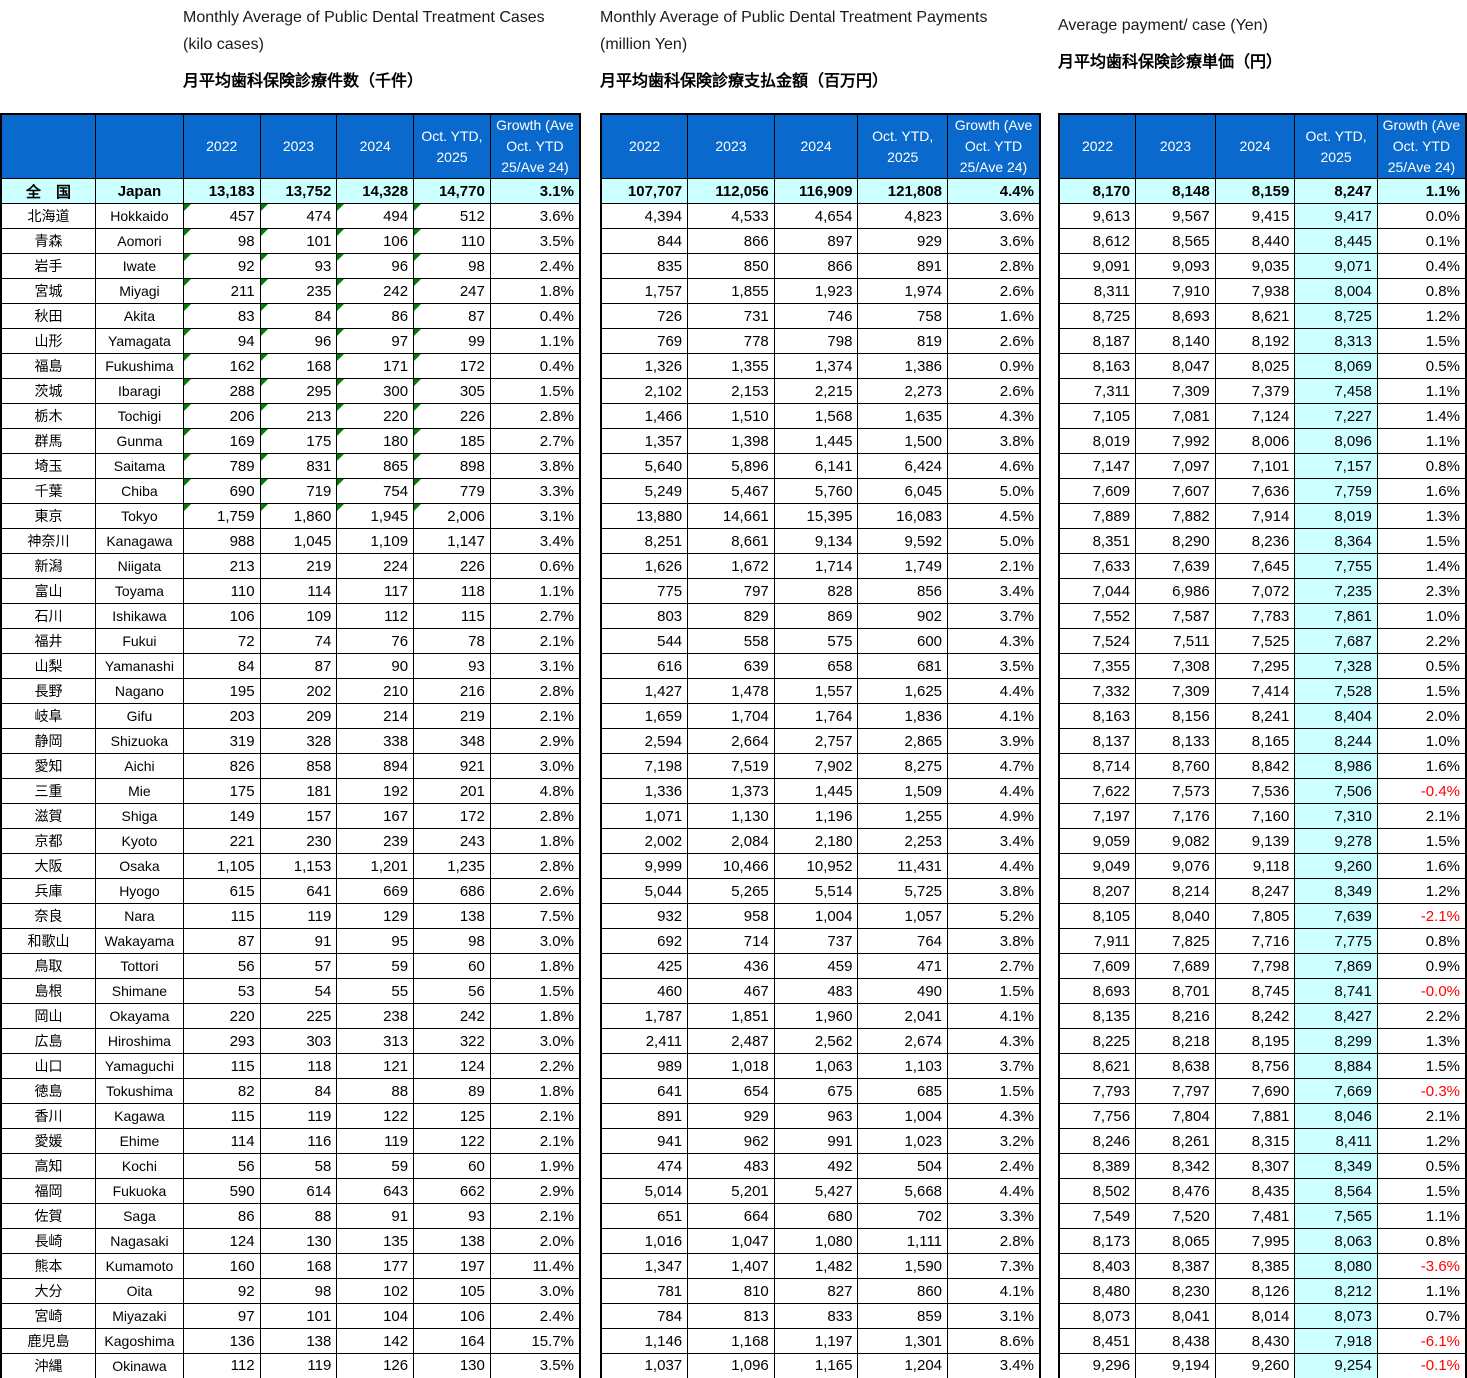 Image resolution: width=1467 pixels, height=1378 pixels. I want to click on value-cell: 779, so click(452, 491).